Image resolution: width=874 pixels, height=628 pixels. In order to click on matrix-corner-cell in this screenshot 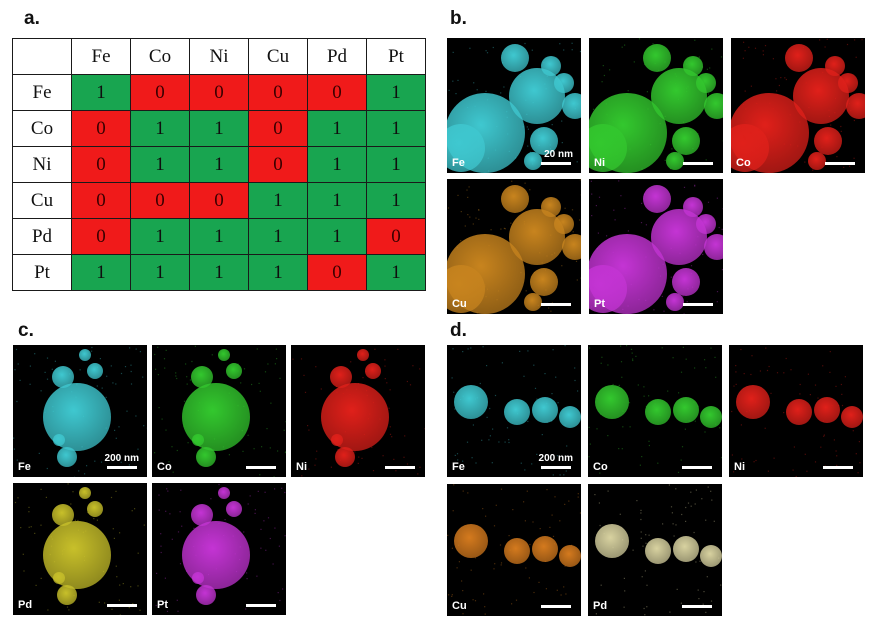, I will do `click(42, 56)`.